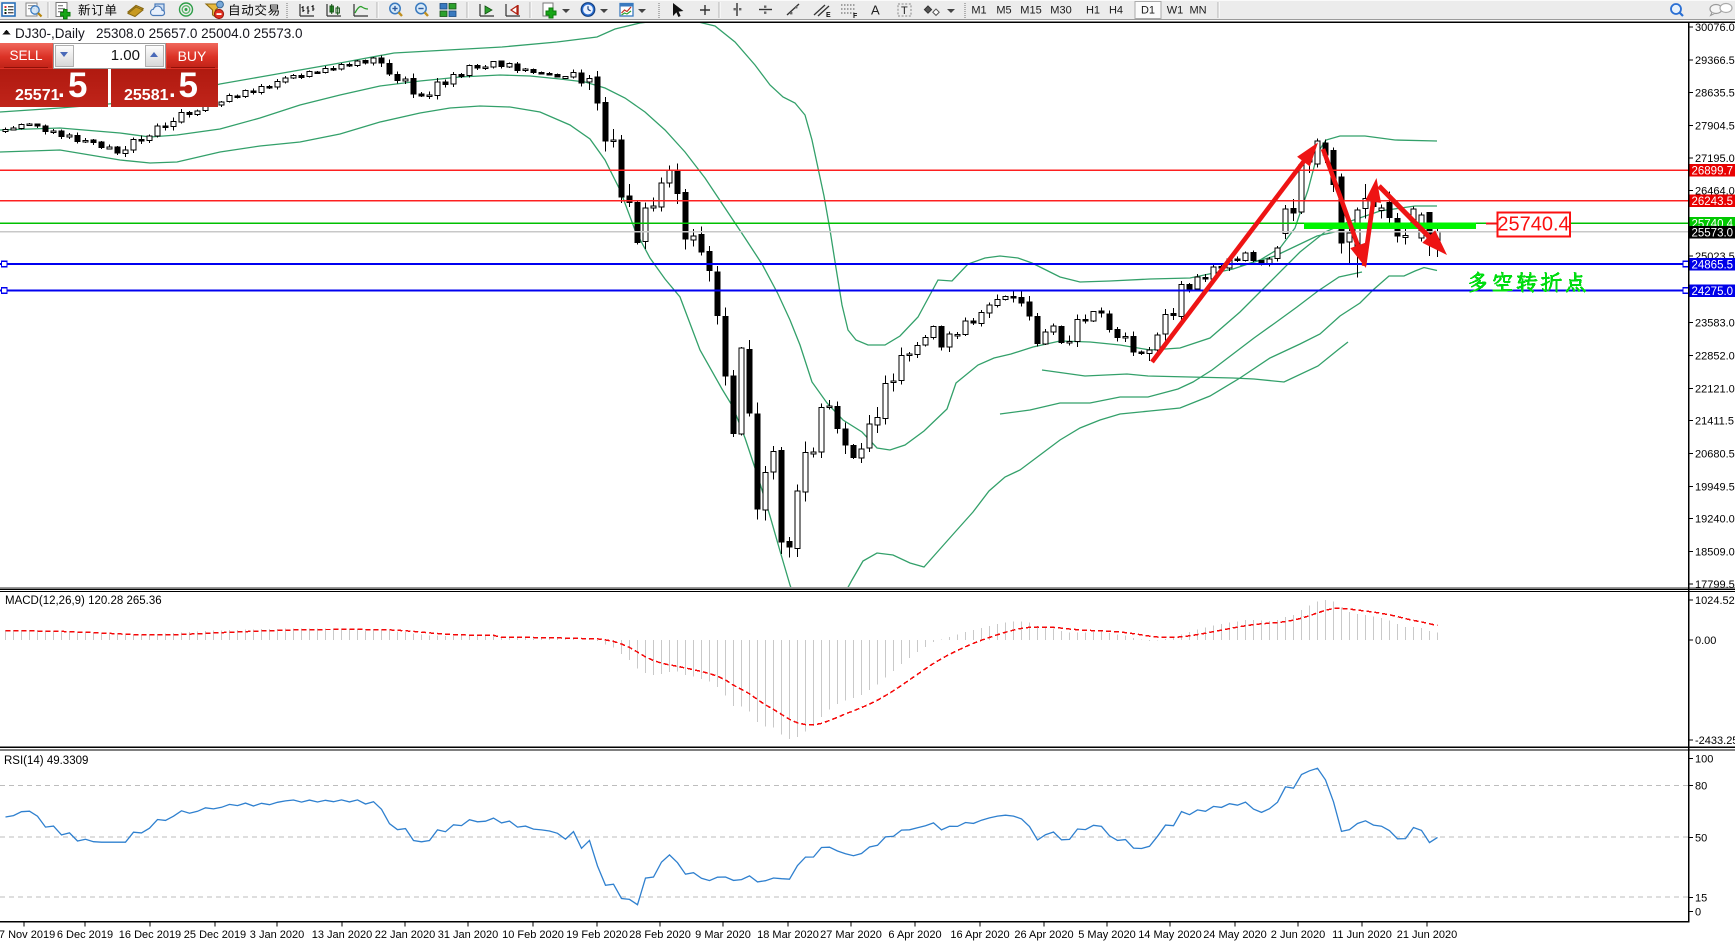  Describe the element at coordinates (597, 935) in the screenshot. I see `svg-text: 19 Feb 2020` at that location.